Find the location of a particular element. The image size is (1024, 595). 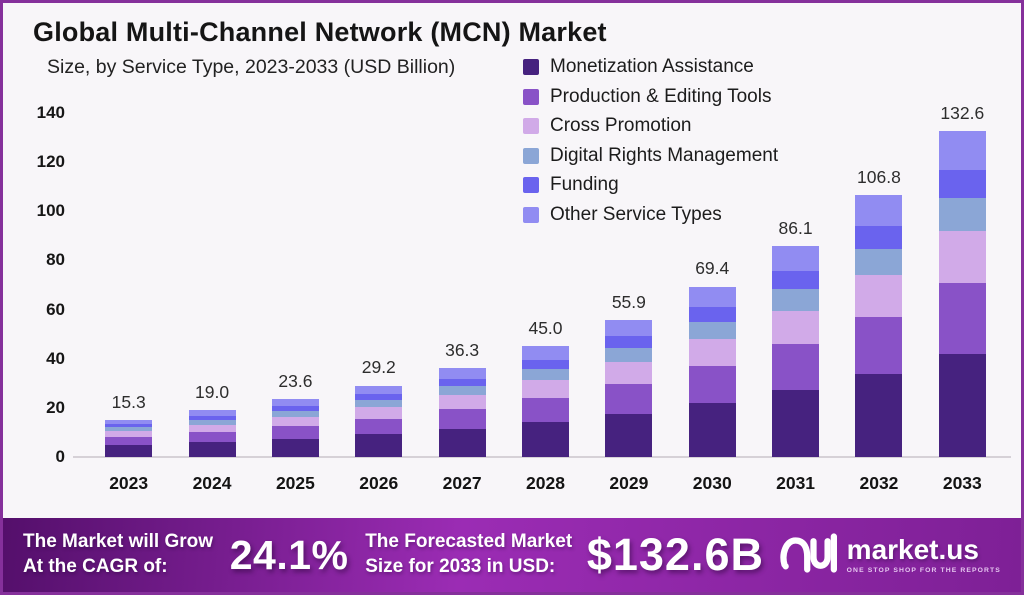

x-axis-line is located at coordinates (542, 457).